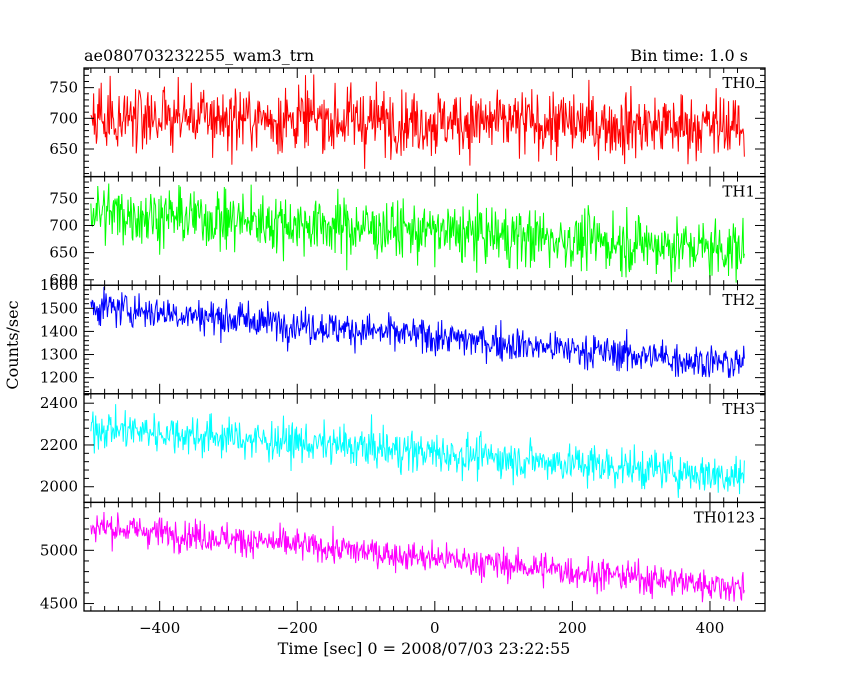 The width and height of the screenshot is (850, 680). What do you see at coordinates (63, 280) in the screenshot?
I see `y-tick-label: 600` at bounding box center [63, 280].